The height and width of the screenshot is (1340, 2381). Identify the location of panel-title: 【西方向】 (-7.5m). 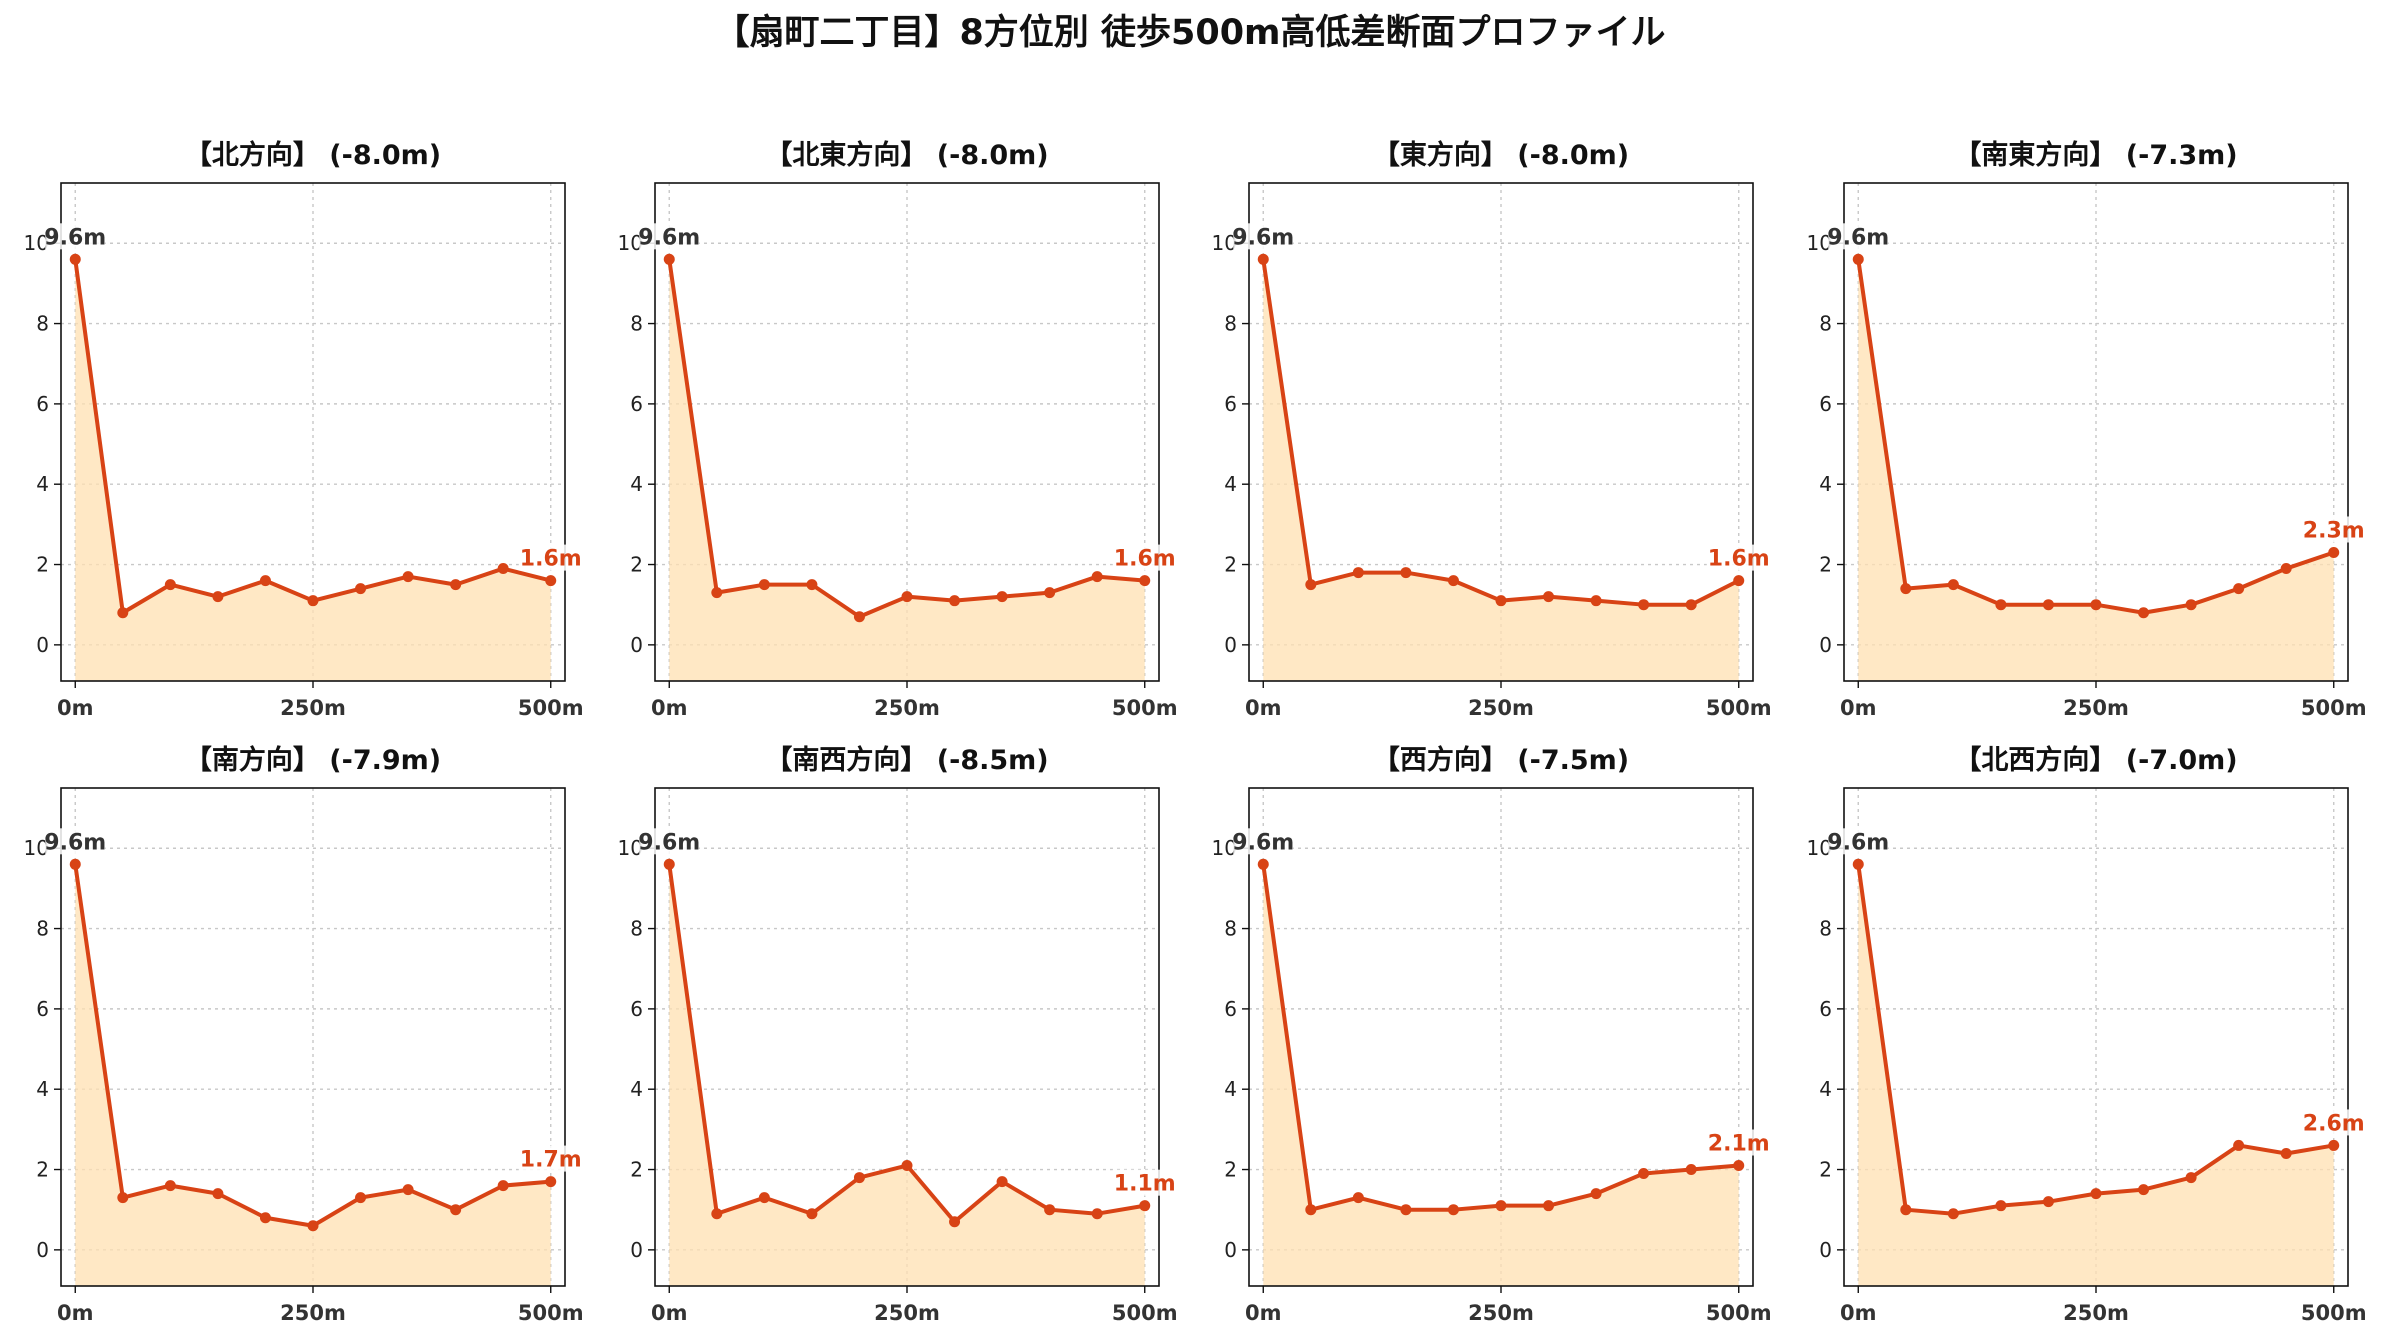
(1501, 760).